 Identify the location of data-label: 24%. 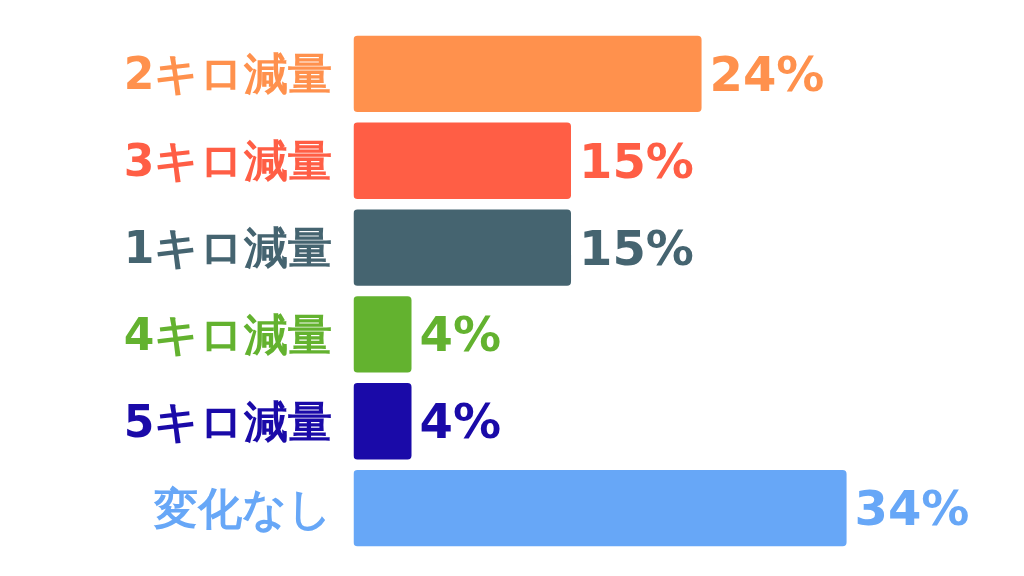
(767, 73).